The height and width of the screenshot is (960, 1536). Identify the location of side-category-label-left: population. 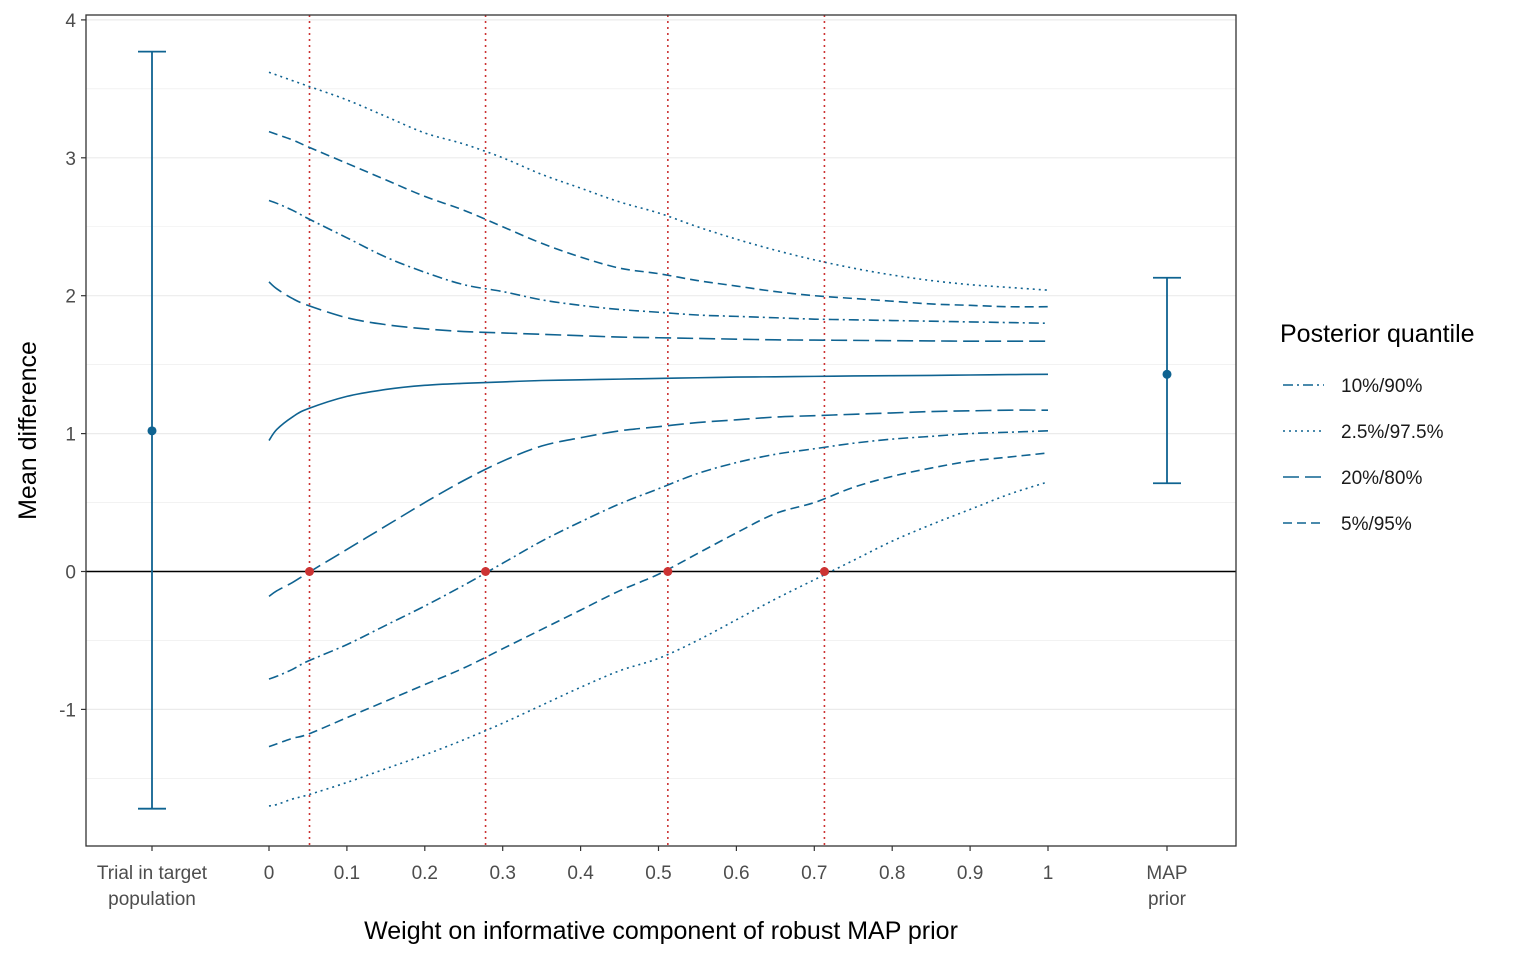
(152, 899).